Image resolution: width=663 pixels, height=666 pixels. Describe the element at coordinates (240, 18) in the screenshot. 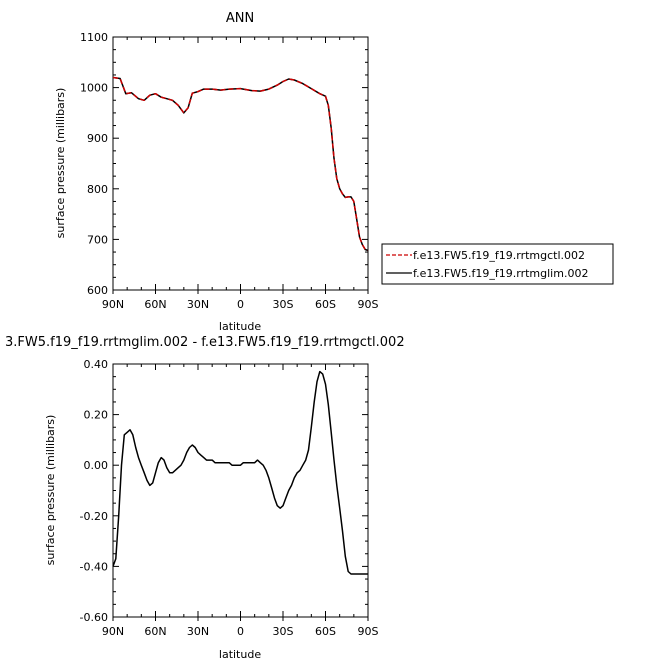

I see `chart-title: ANN` at that location.